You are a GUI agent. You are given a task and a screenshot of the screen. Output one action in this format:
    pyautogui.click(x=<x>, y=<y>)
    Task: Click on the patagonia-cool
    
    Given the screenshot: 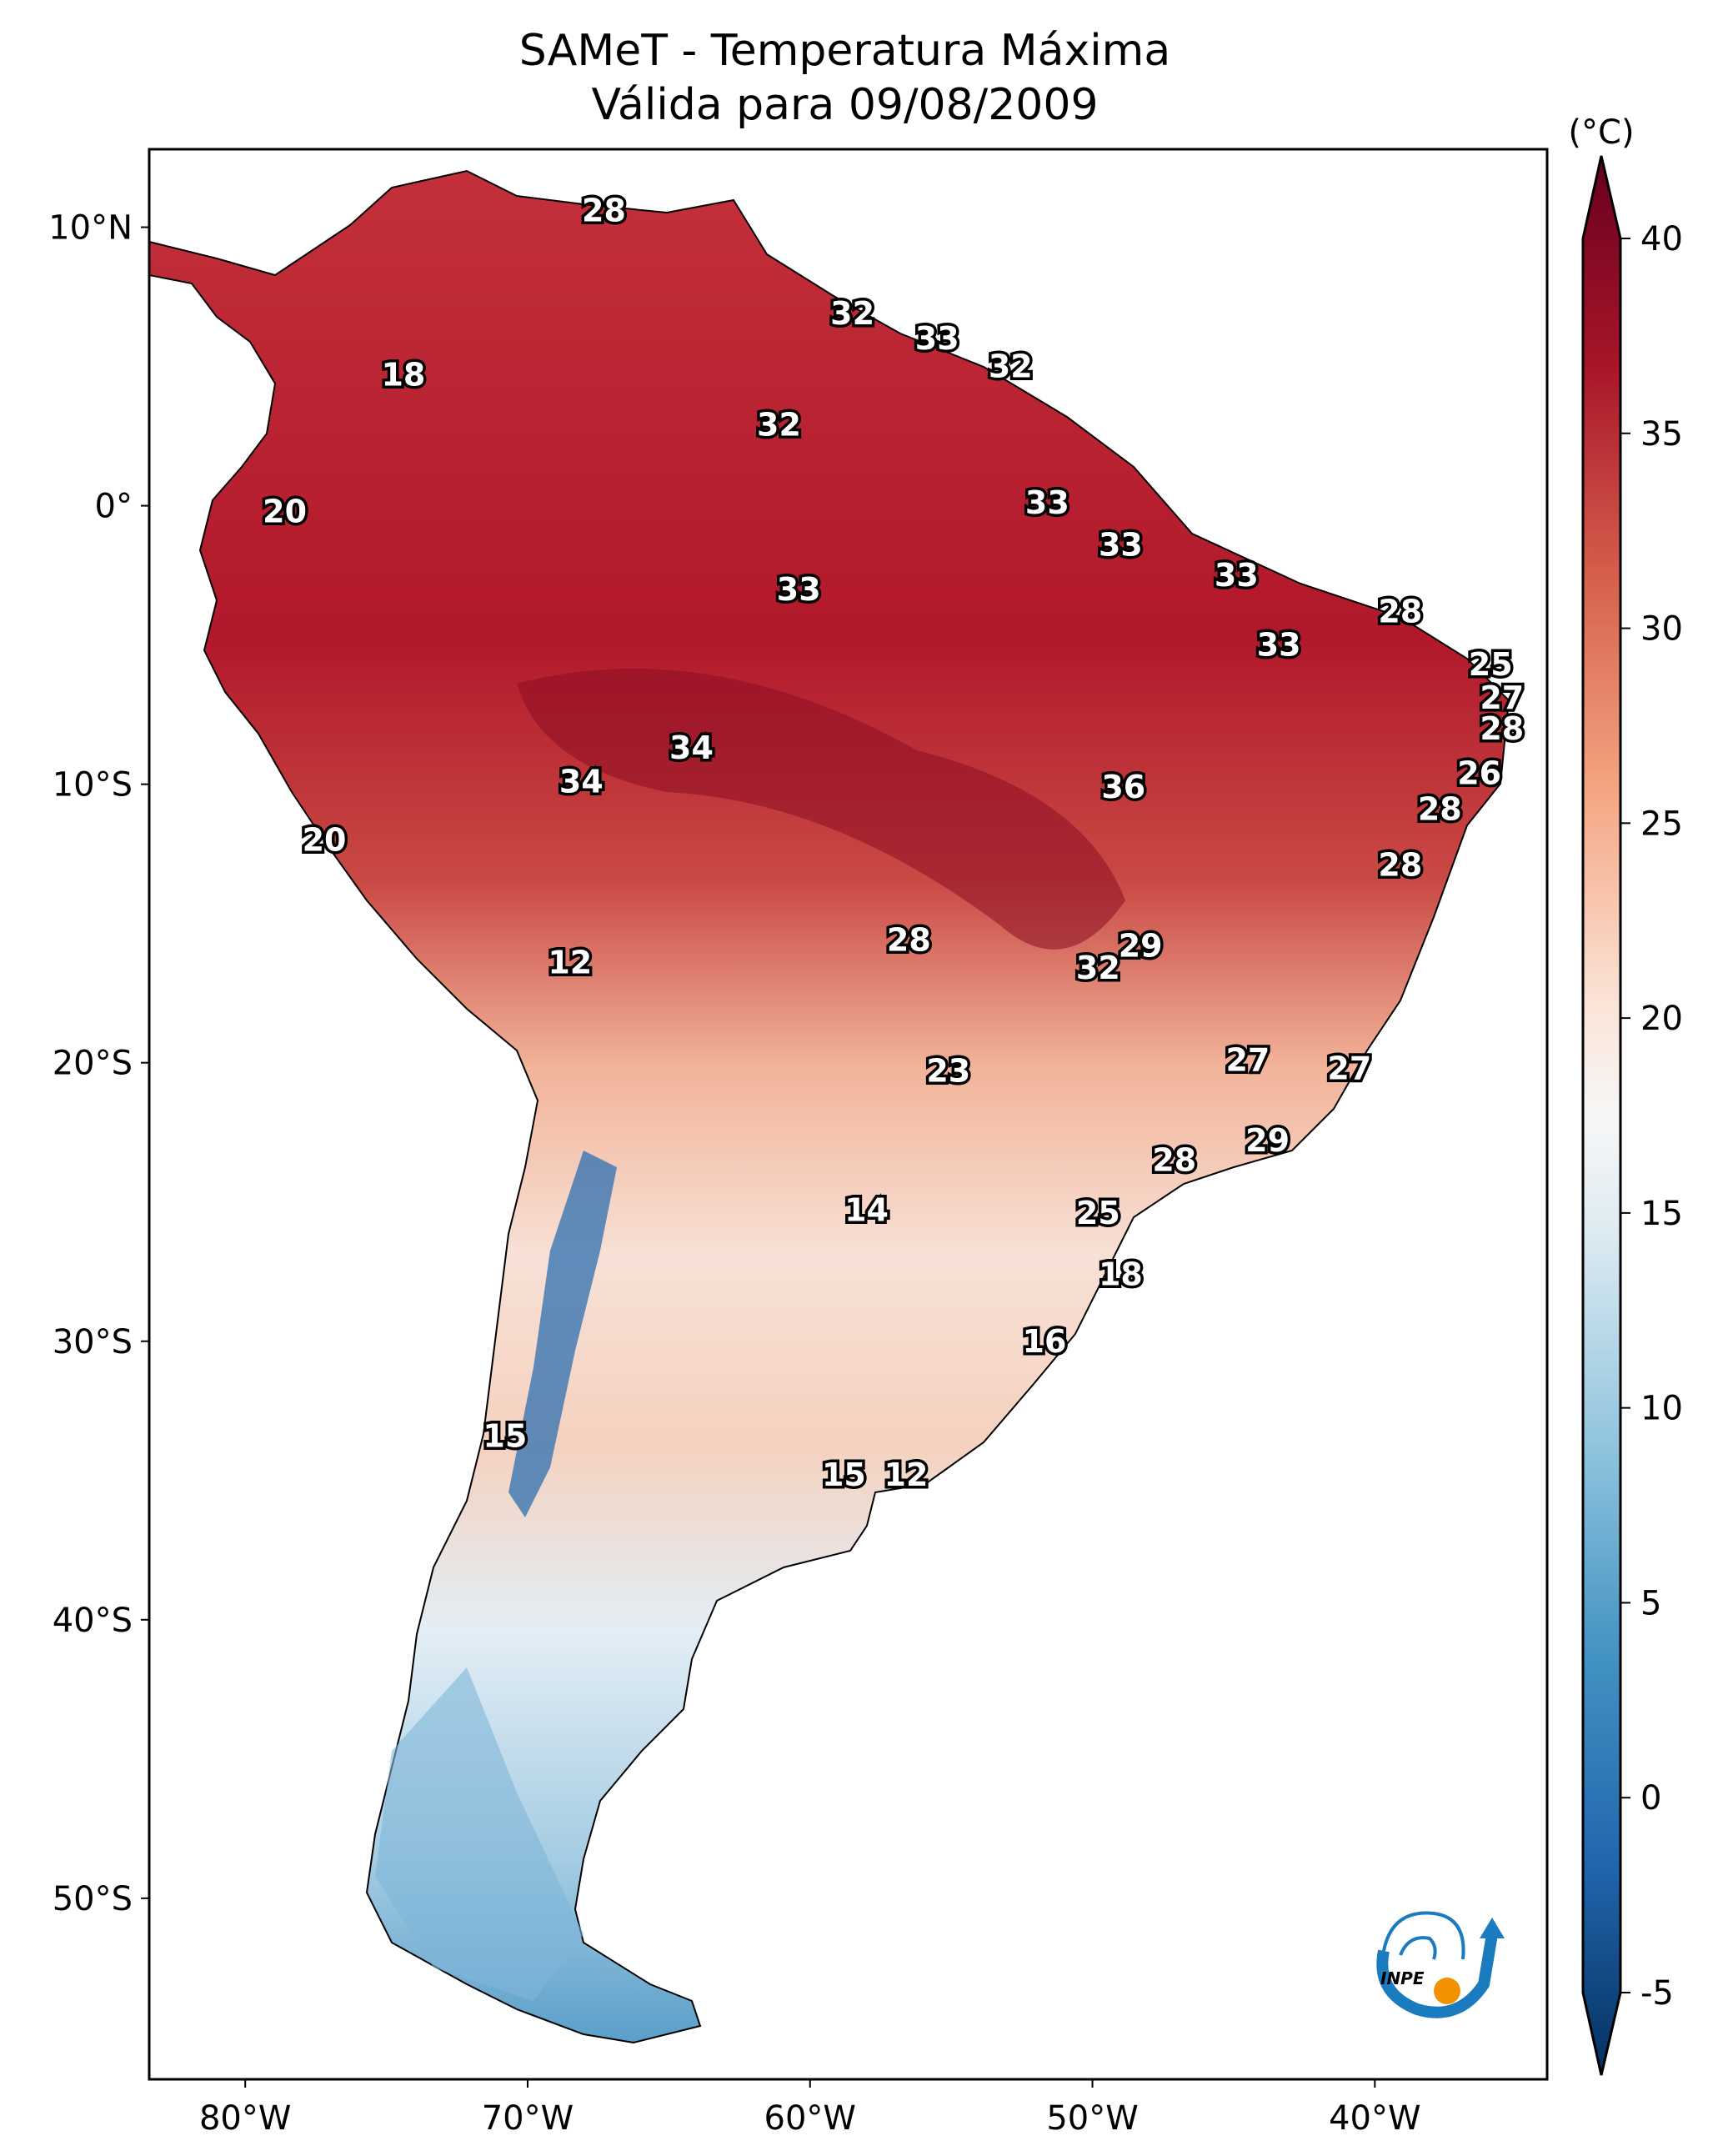 What is the action you would take?
    pyautogui.click(x=480, y=1834)
    